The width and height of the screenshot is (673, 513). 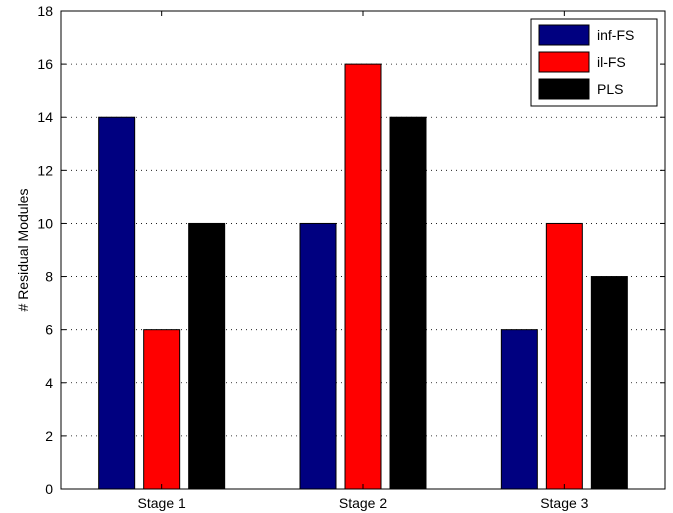 What do you see at coordinates (45, 11) in the screenshot?
I see `y-tick-label: 18` at bounding box center [45, 11].